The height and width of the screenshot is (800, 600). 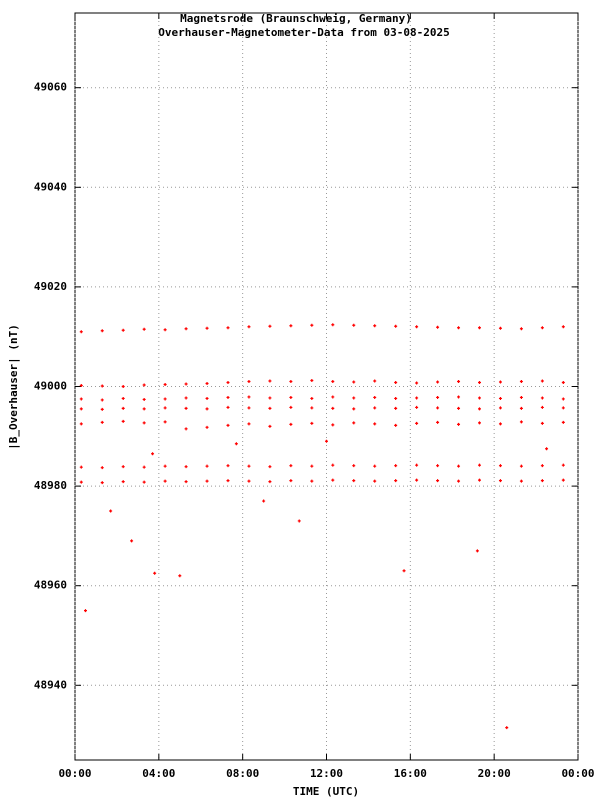 I want to click on y-tick-label: 48980, so click(x=50, y=485).